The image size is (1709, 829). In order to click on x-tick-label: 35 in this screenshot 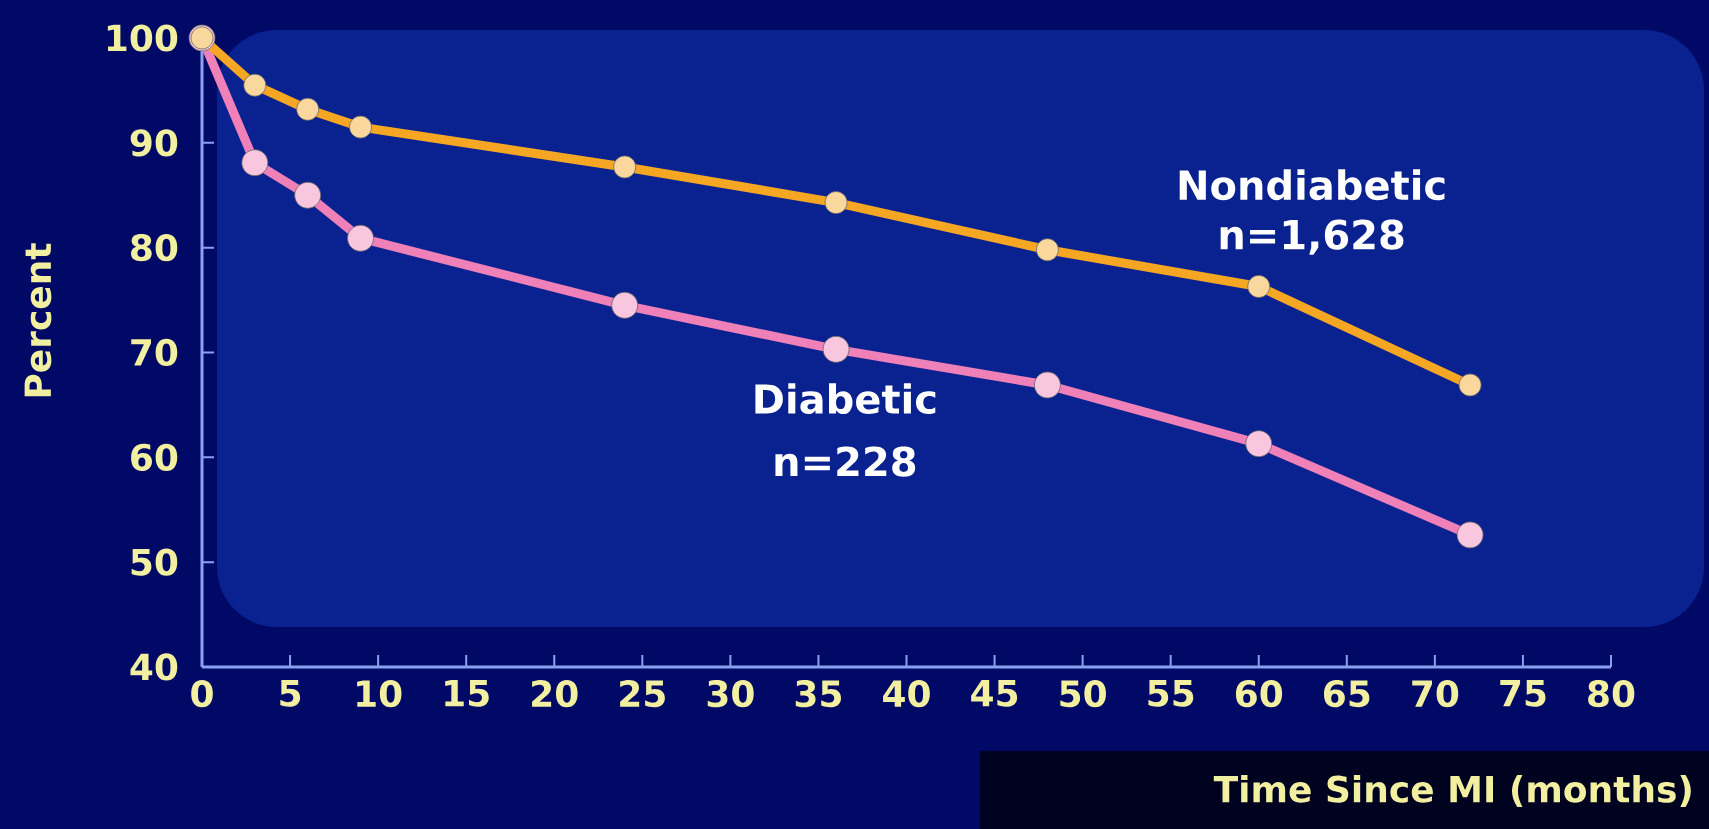, I will do `click(818, 694)`.